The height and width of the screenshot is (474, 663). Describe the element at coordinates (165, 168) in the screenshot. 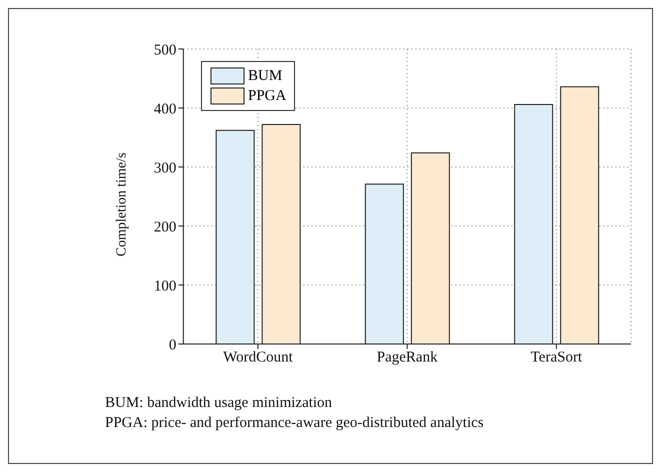

I see `y-tick-label: 300` at that location.